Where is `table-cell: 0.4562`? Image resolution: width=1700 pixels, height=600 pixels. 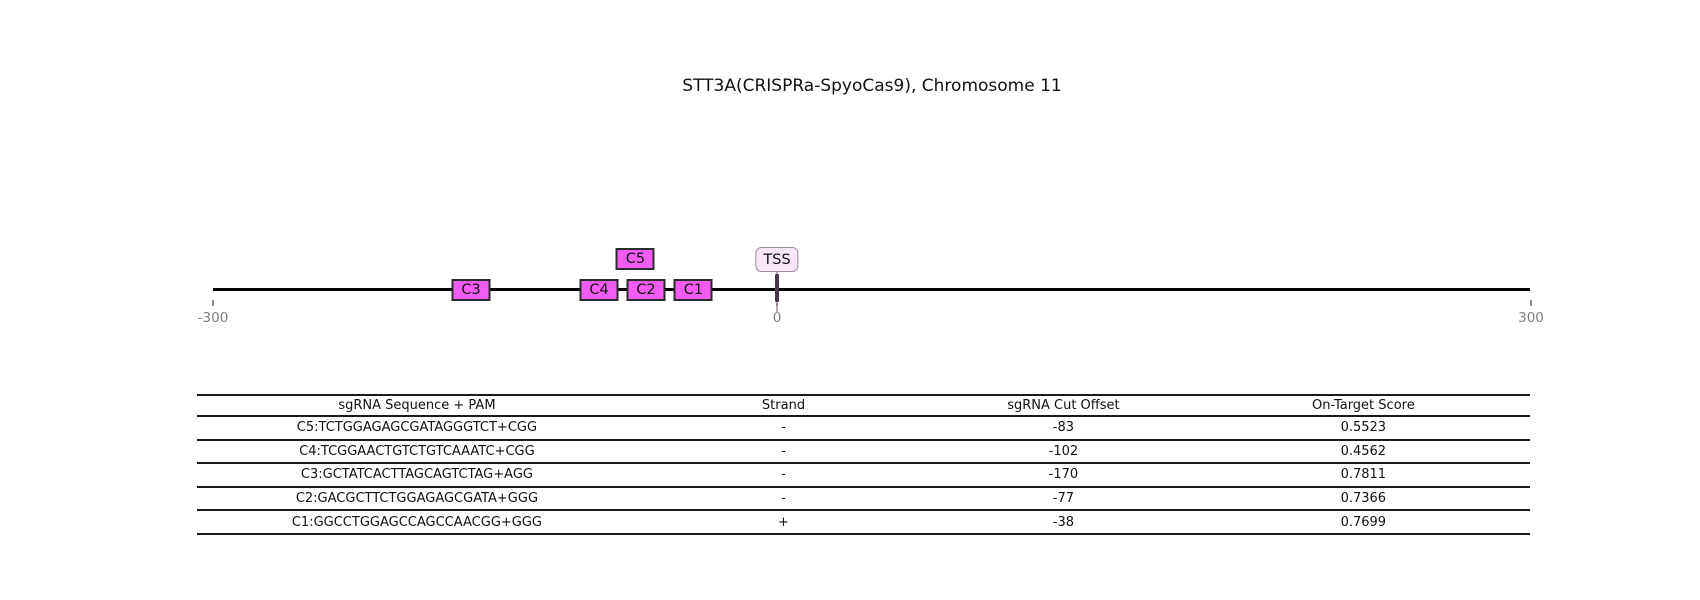
table-cell: 0.4562 is located at coordinates (1363, 451).